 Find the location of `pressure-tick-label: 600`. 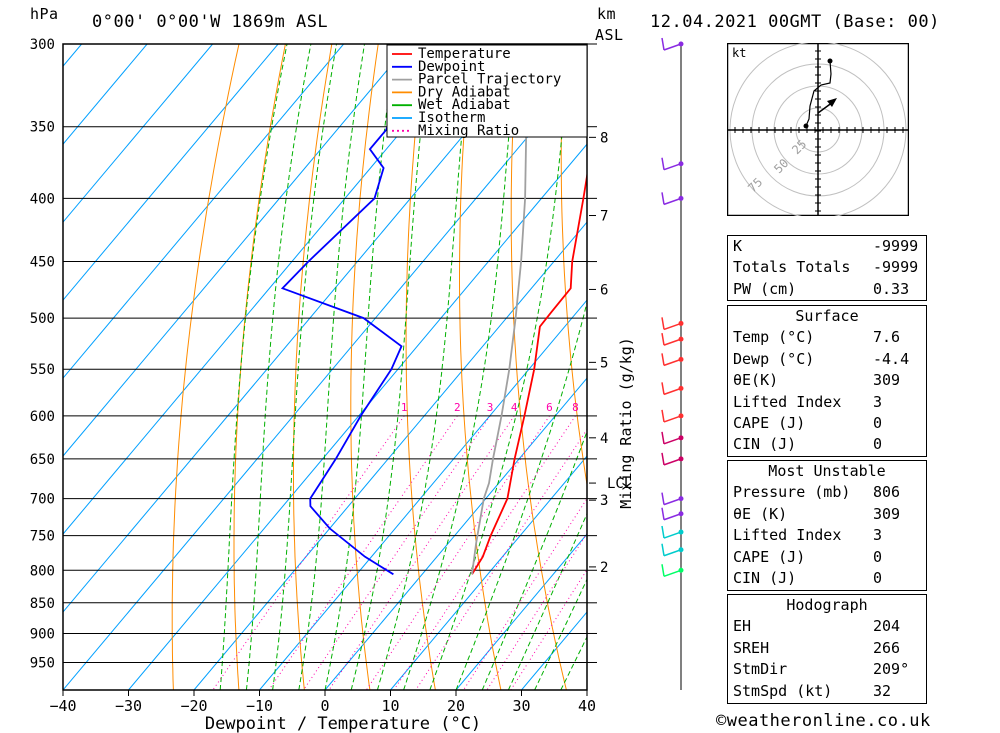

pressure-tick-label: 600 is located at coordinates (42, 417).